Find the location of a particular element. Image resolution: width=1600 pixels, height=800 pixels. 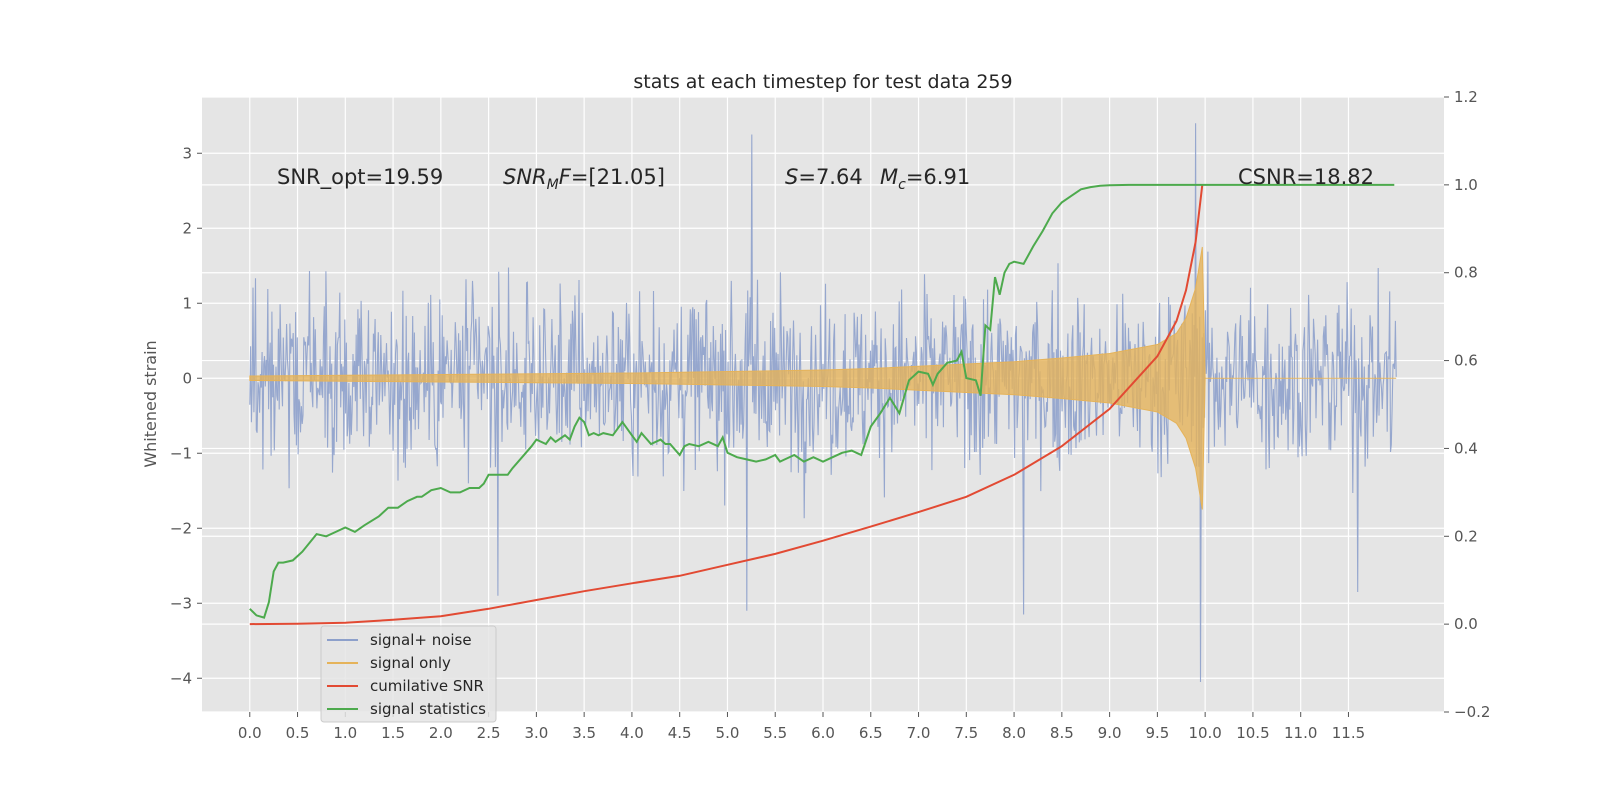

x-tick-label: 5.5 is located at coordinates (775, 733).